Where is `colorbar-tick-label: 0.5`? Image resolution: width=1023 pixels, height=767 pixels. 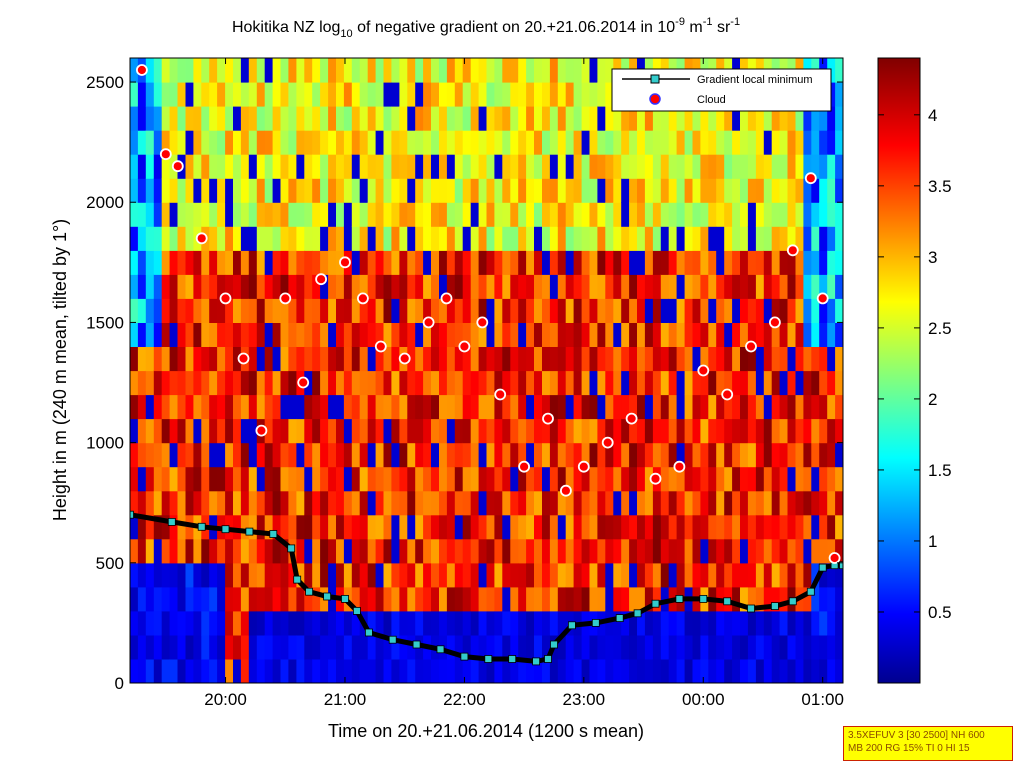 colorbar-tick-label: 0.5 is located at coordinates (940, 612).